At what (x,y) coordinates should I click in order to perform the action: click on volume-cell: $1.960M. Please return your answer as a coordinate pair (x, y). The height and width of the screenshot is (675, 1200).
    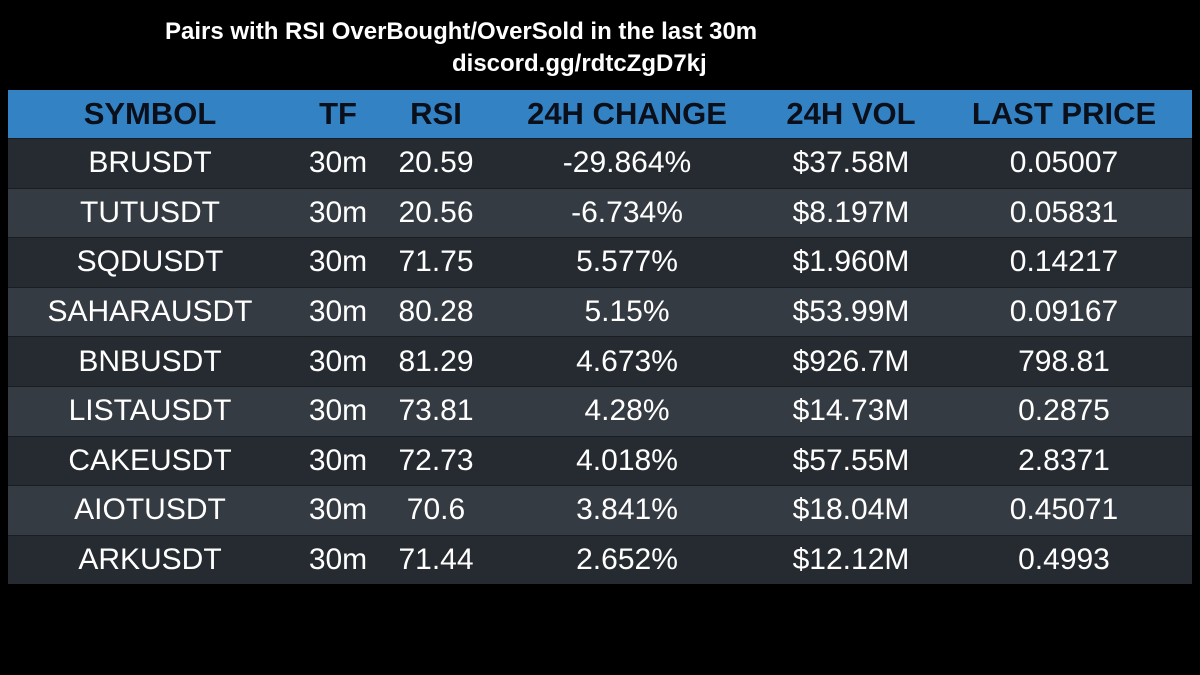
    Looking at the image, I should click on (851, 262).